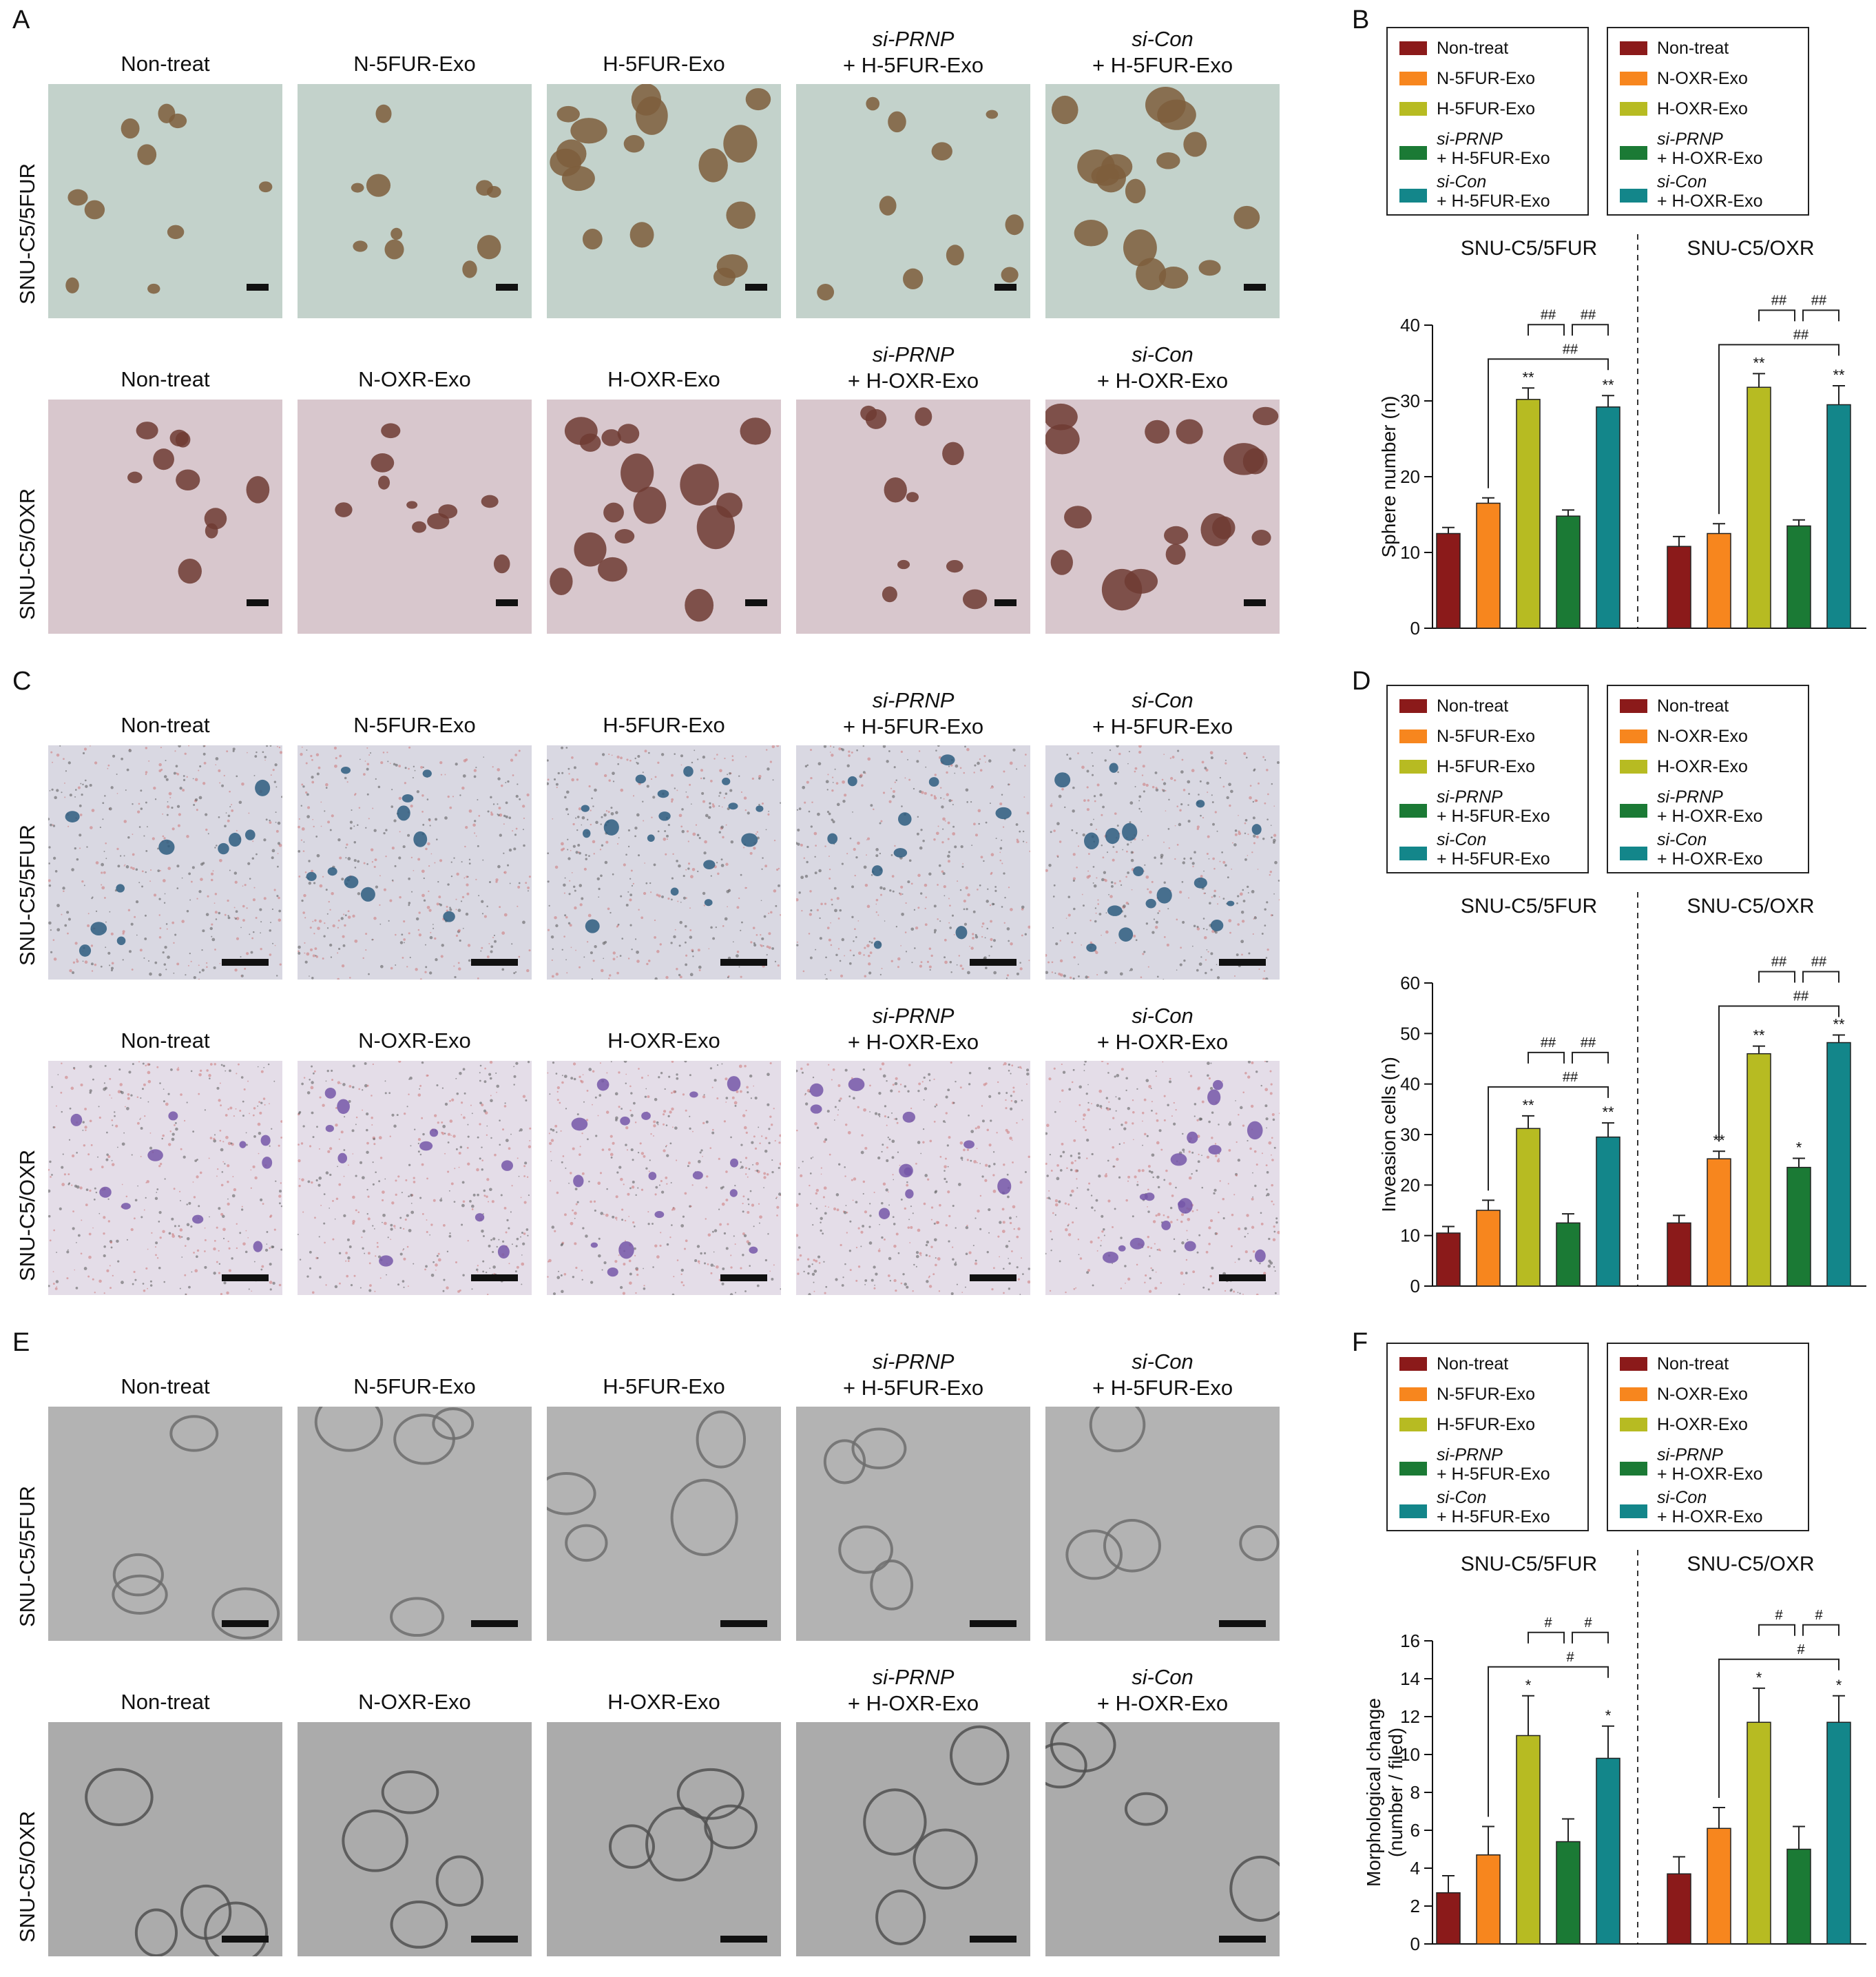 Image resolution: width=1876 pixels, height=1977 pixels. What do you see at coordinates (1415, 1906) in the screenshot?
I see `y-tick-label: 2` at bounding box center [1415, 1906].